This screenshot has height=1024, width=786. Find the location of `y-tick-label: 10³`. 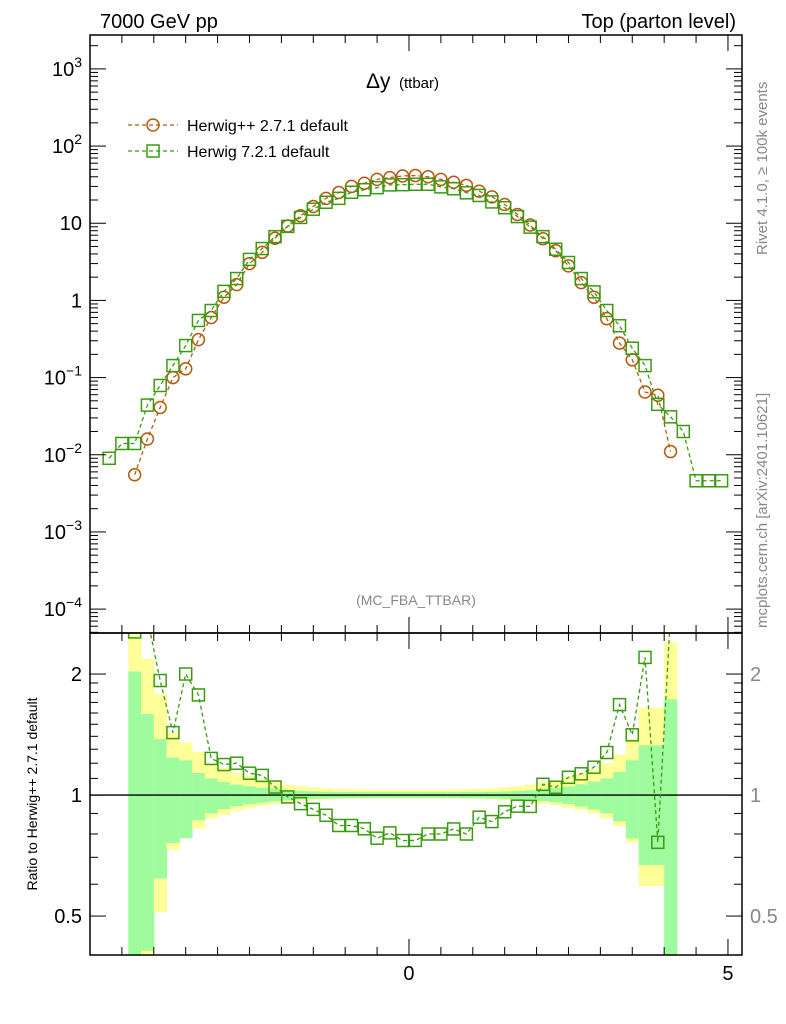

y-tick-label: 10³ is located at coordinates (67, 67).